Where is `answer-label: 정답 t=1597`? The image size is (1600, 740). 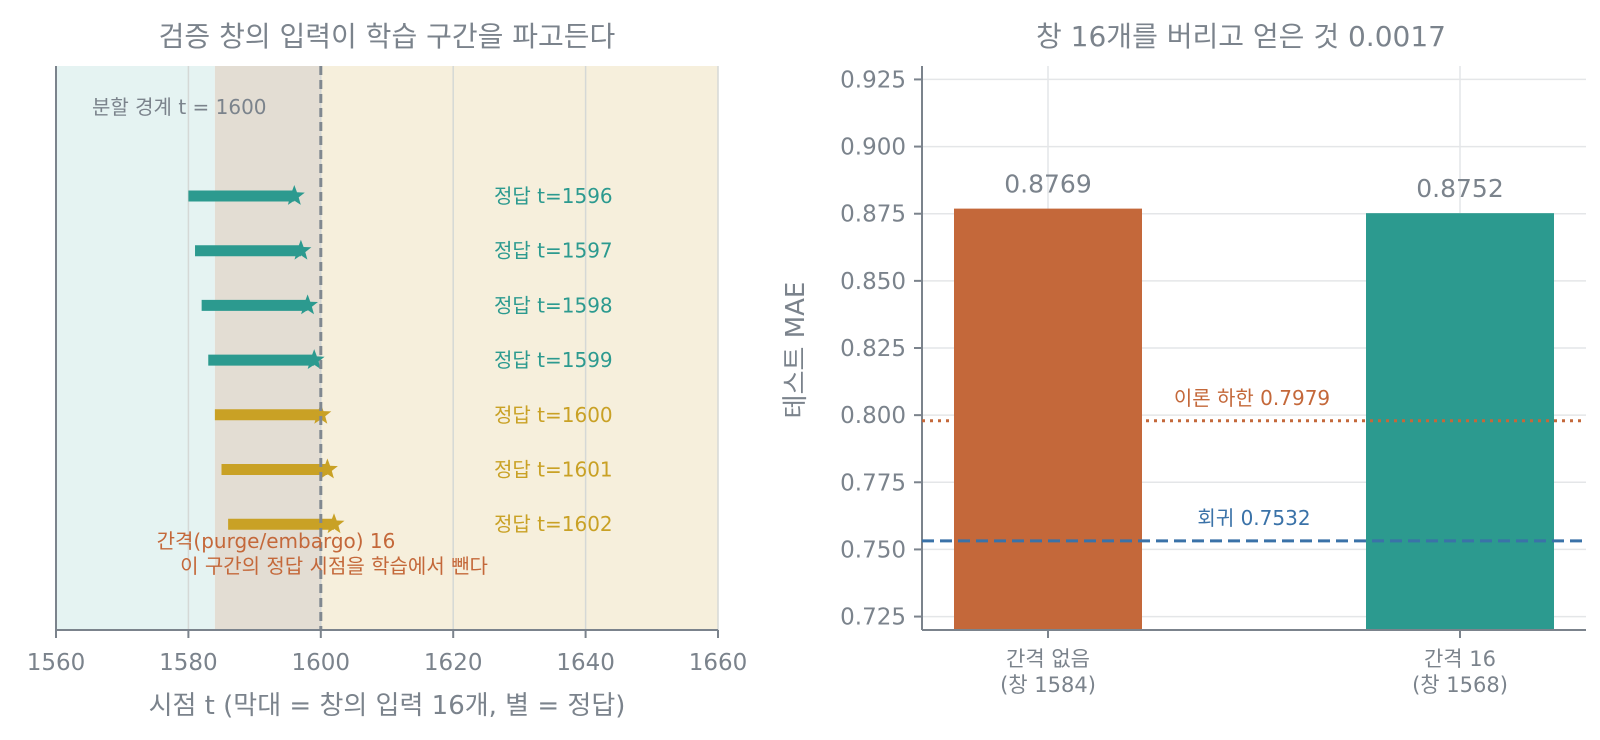
answer-label: 정답 t=1597 is located at coordinates (553, 251).